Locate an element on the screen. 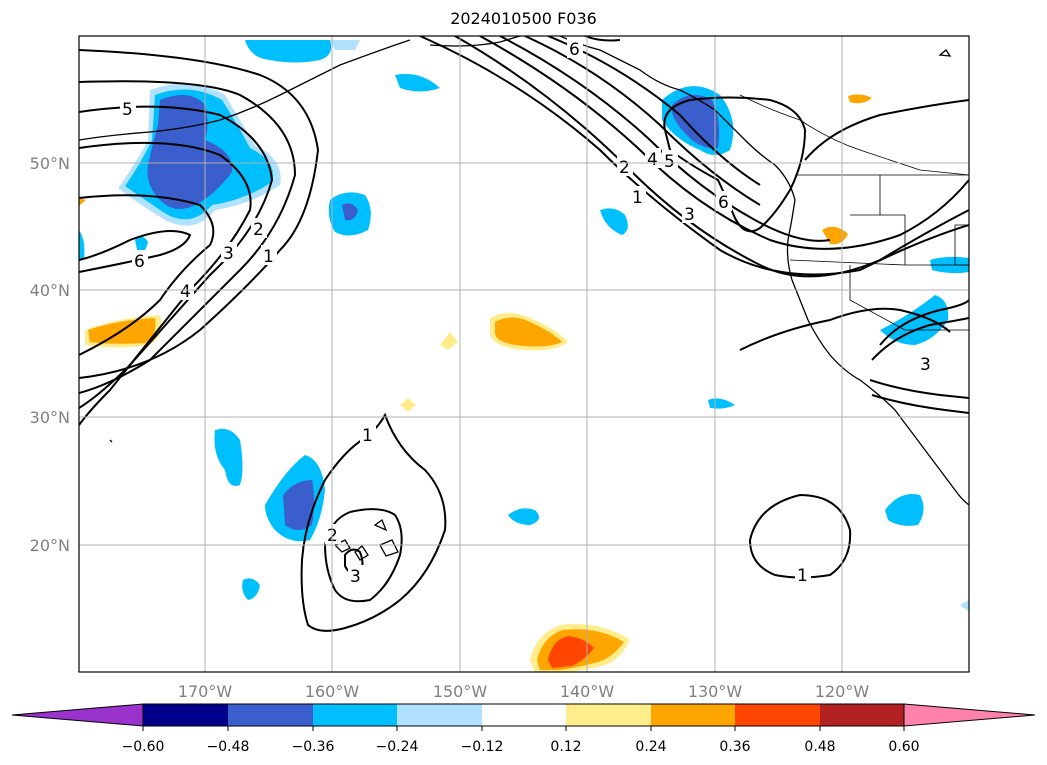 This screenshot has width=1047, height=765. colorbar-tick-label: 0.60 is located at coordinates (903, 747).